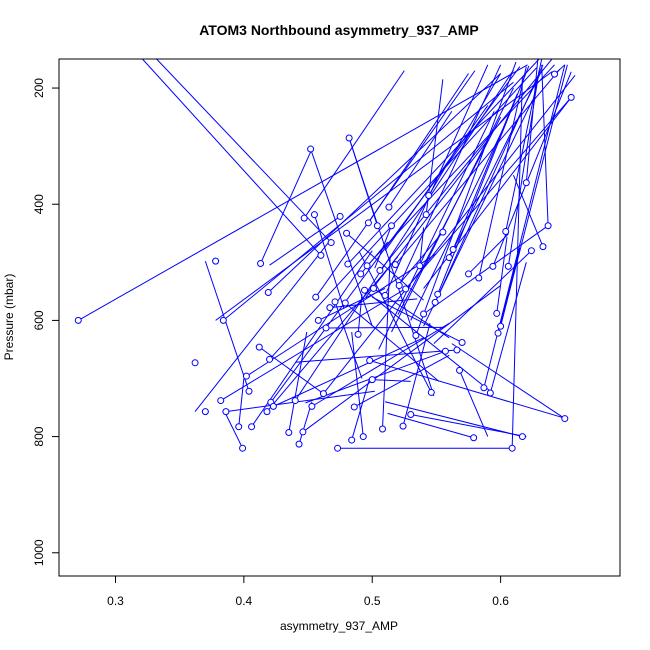  I want to click on y-axis-label: Pressure (mbar), so click(9, 317).